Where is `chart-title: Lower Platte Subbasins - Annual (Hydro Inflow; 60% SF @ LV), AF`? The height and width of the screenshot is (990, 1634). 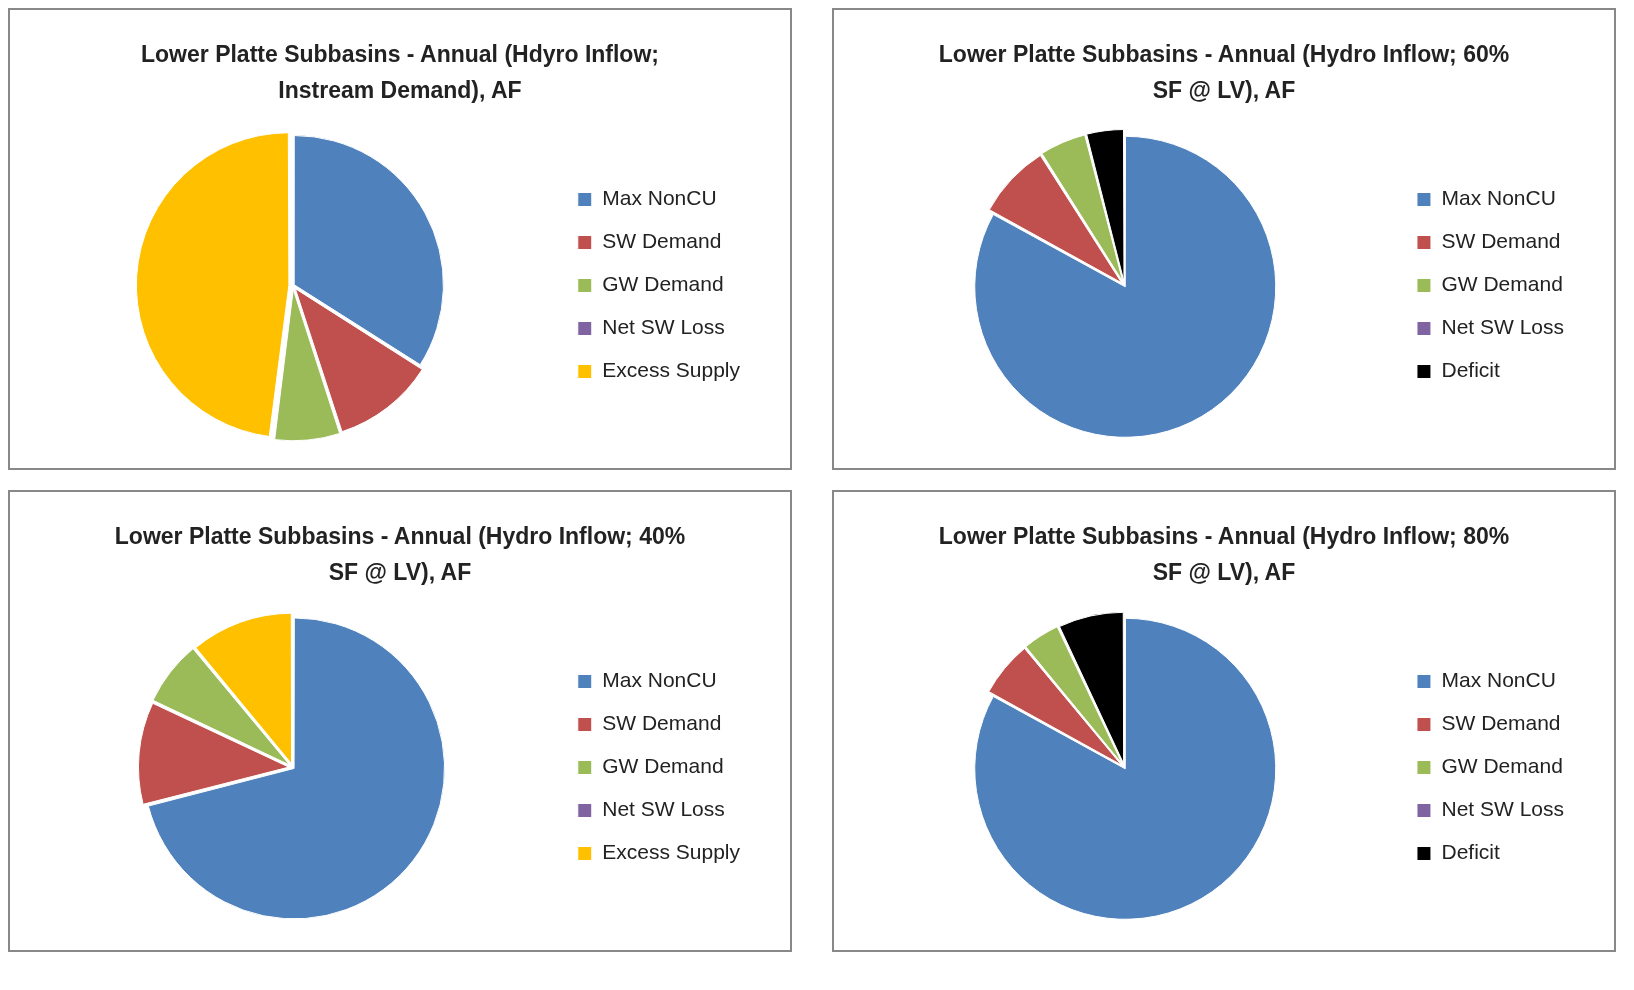
chart-title: Lower Platte Subbasins - Annual (Hydro Inflow; 60% SF @ LV), AF is located at coordinates (1224, 72).